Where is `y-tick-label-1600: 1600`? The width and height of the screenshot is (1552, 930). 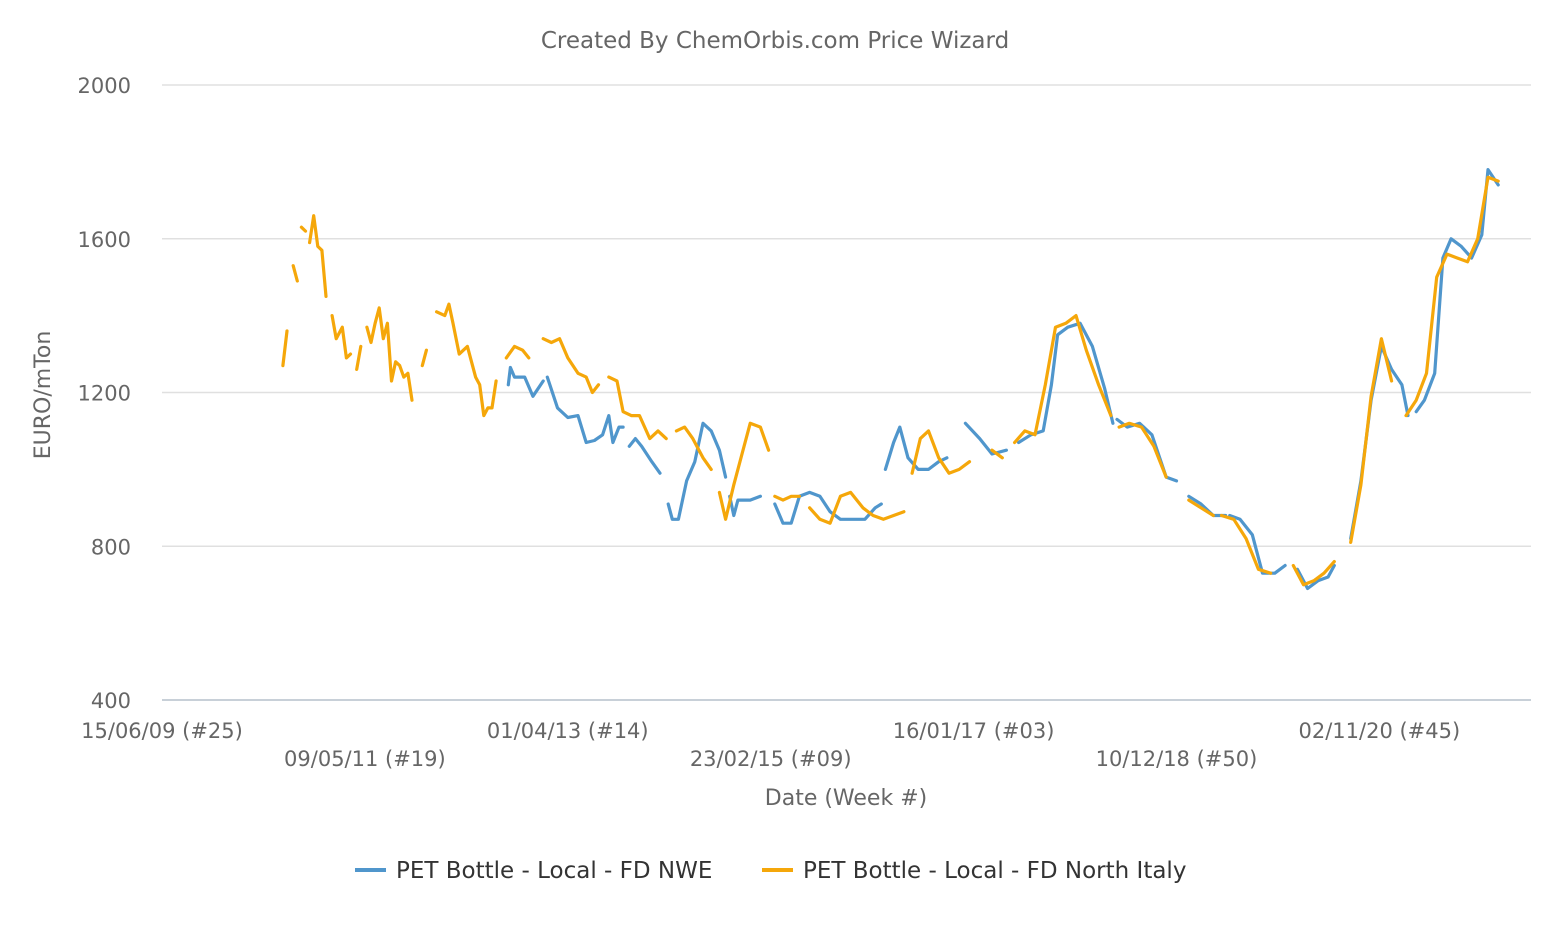
y-tick-label-1600: 1600 is located at coordinates (104, 240).